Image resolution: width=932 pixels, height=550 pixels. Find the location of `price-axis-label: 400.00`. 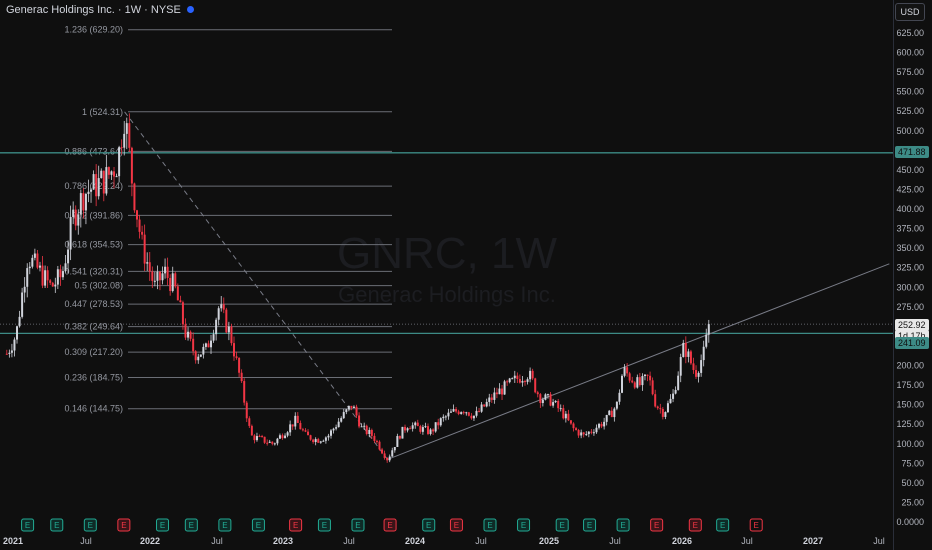

price-axis-label: 400.00 is located at coordinates (910, 209).